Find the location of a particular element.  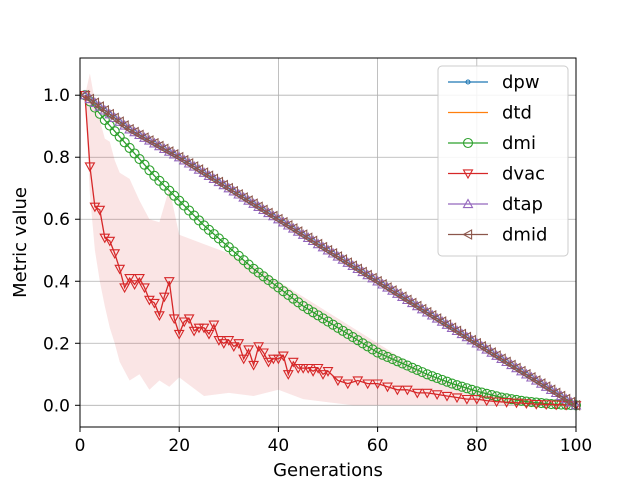

legend-label: dmi is located at coordinates (519, 143).